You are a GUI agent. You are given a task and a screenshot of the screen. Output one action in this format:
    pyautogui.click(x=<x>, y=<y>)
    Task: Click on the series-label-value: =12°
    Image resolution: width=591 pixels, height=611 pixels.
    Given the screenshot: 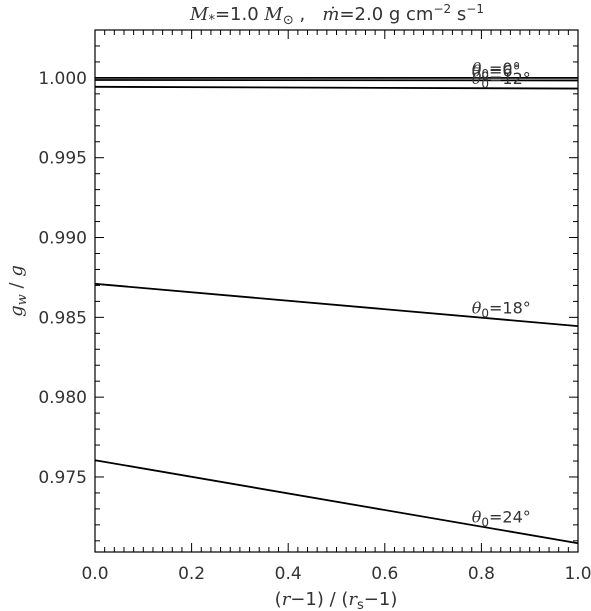 What is the action you would take?
    pyautogui.click(x=510, y=78)
    